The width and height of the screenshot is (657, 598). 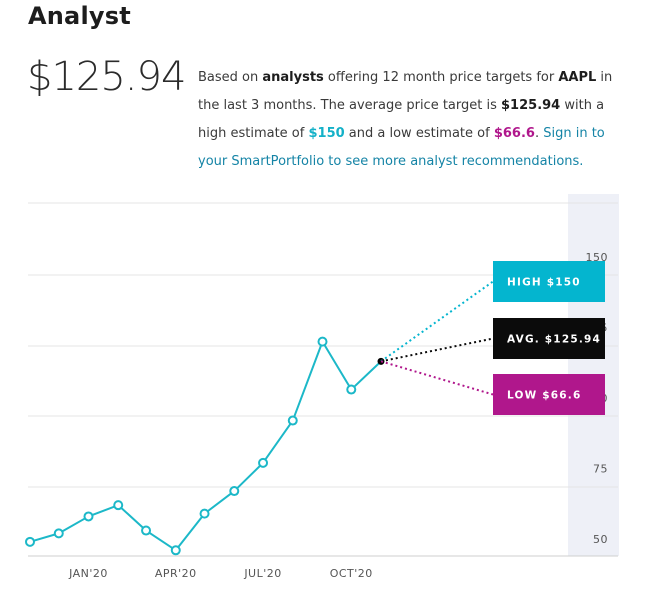 I want to click on x-tick-label: OCT'20, so click(x=351, y=573).